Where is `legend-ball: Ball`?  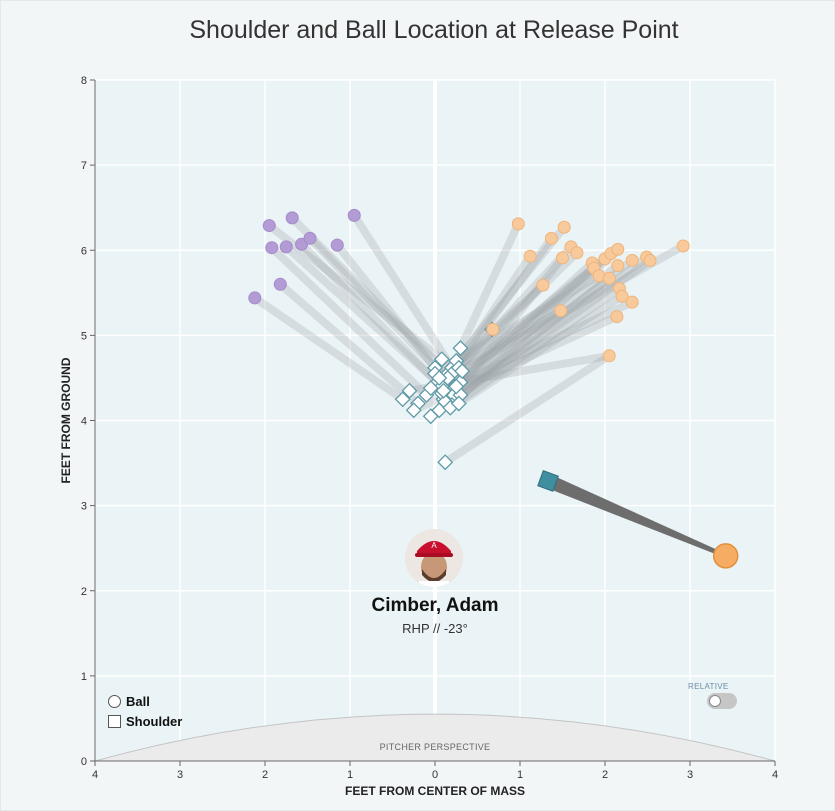
legend-ball: Ball is located at coordinates (129, 701).